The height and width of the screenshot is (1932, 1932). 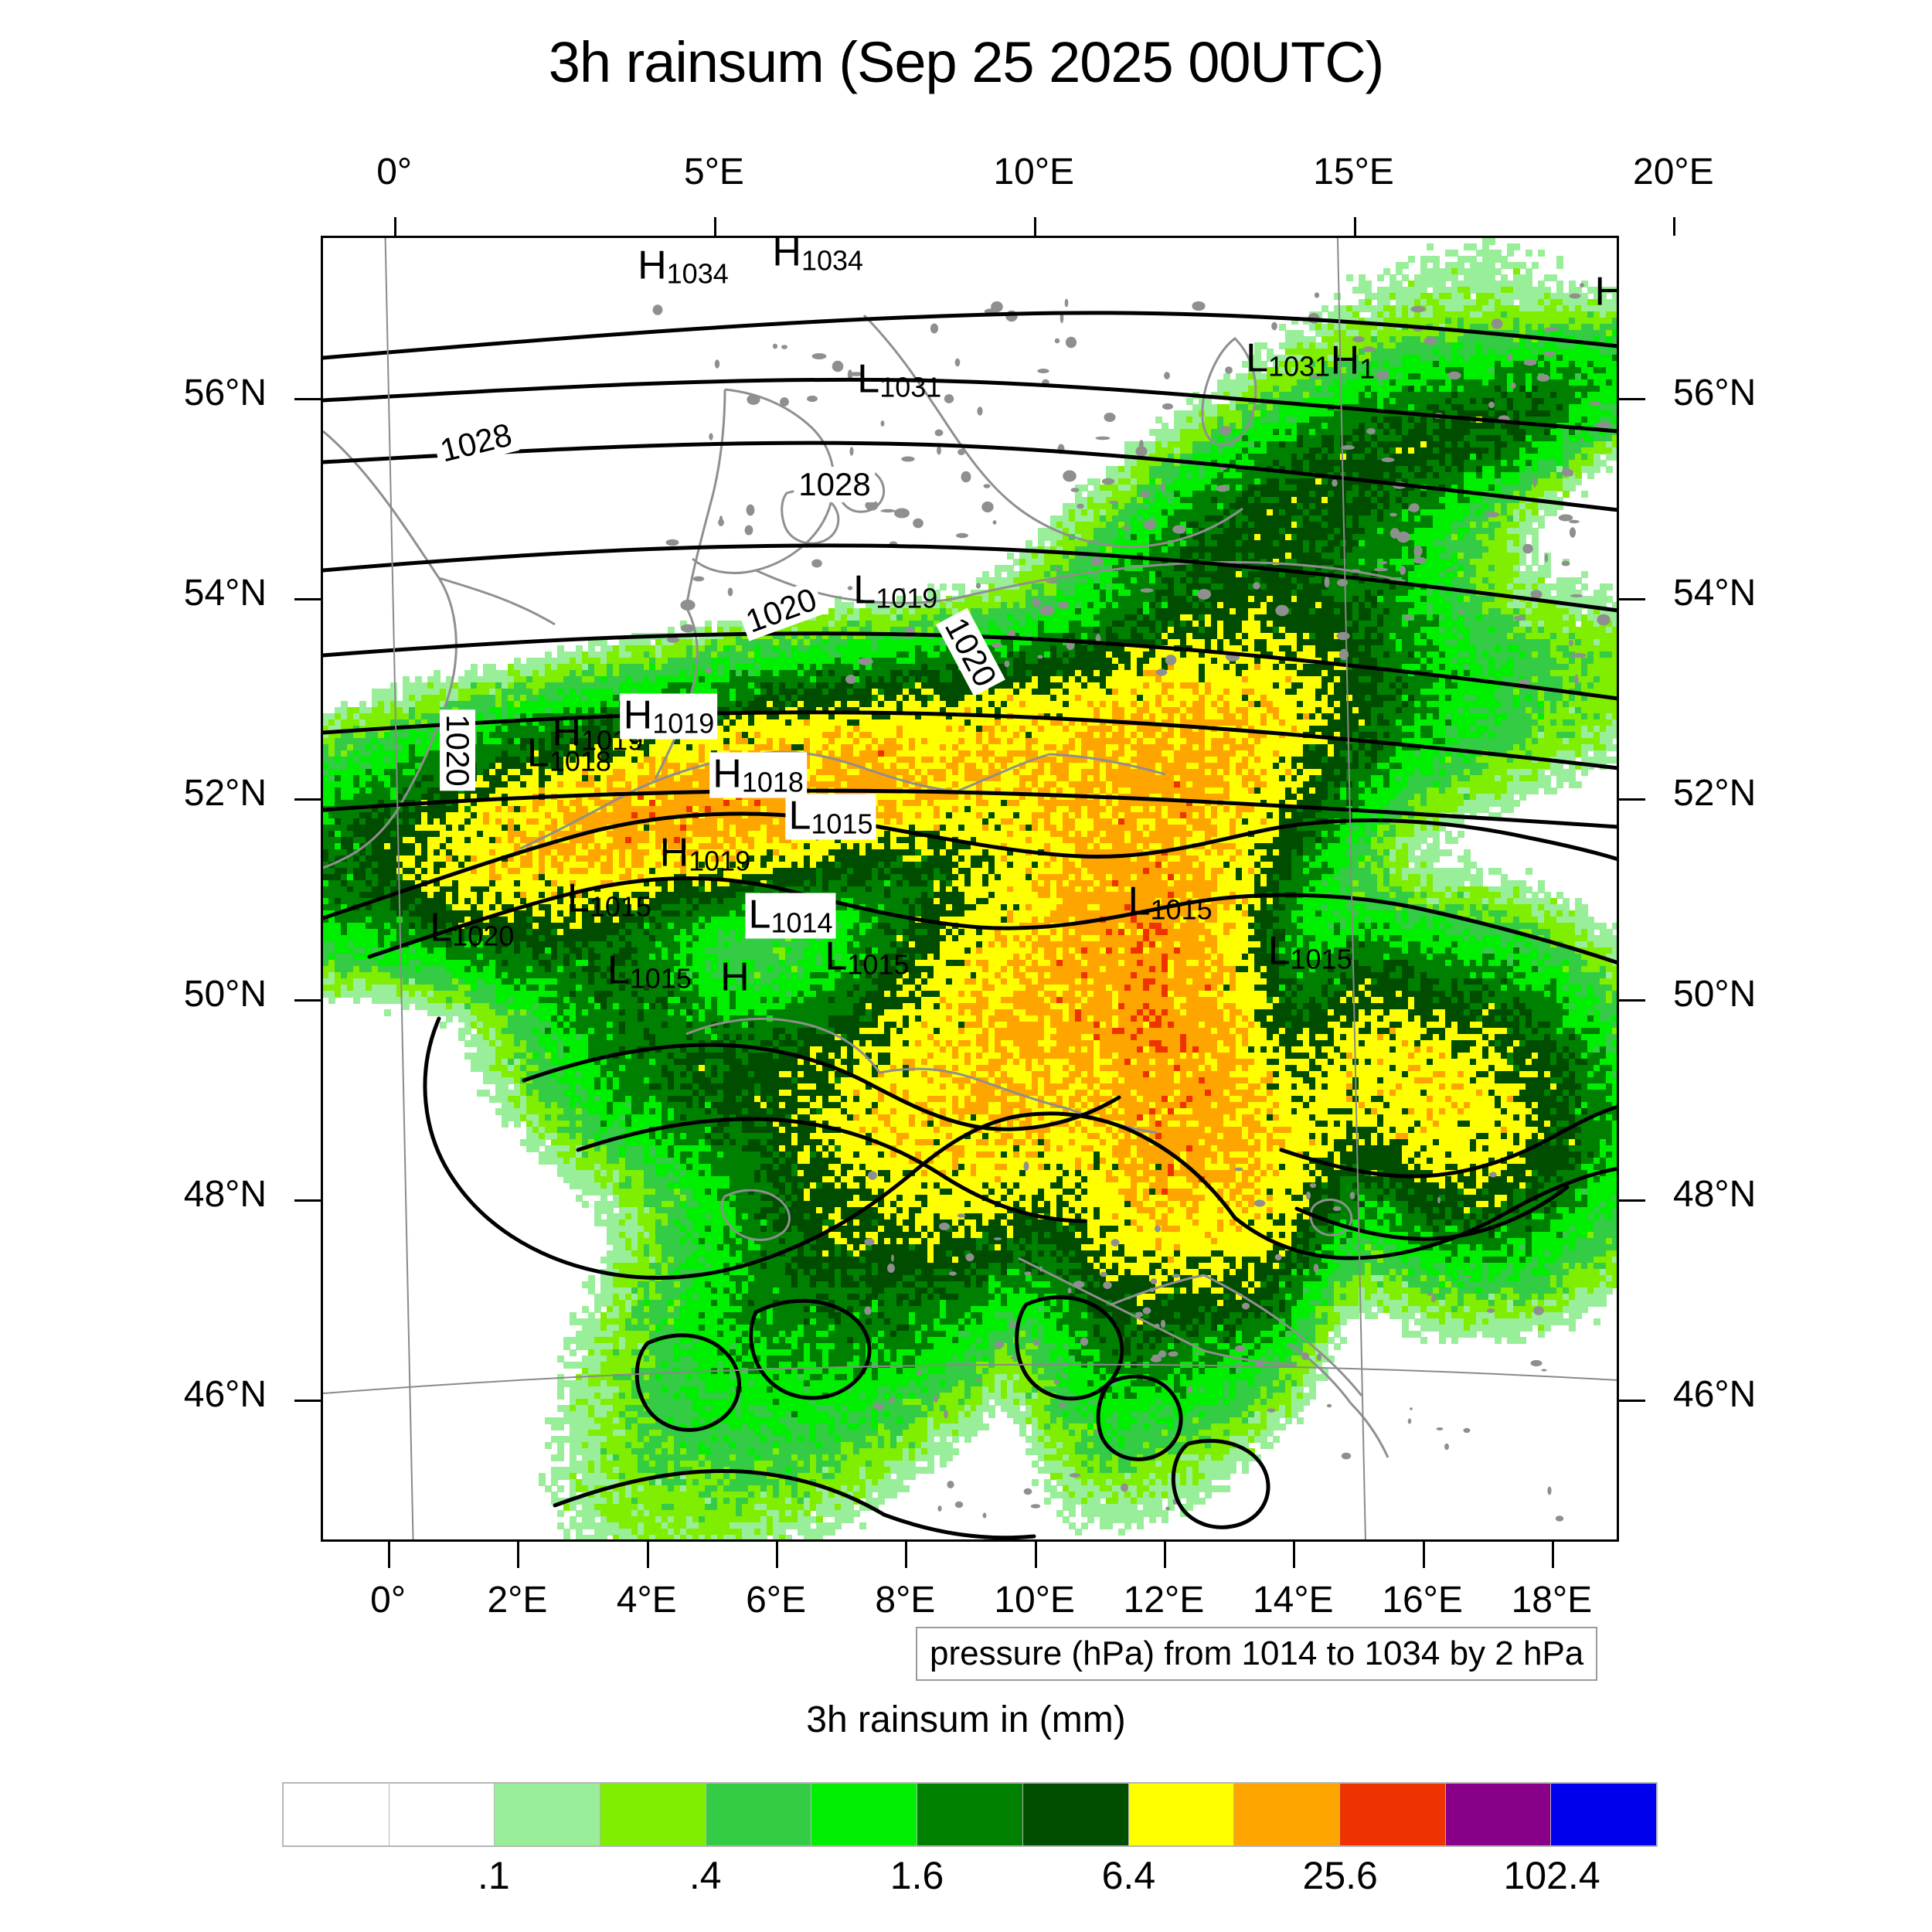 I want to click on axis-label-bottom-lon: 10°E, so click(x=1035, y=1600).